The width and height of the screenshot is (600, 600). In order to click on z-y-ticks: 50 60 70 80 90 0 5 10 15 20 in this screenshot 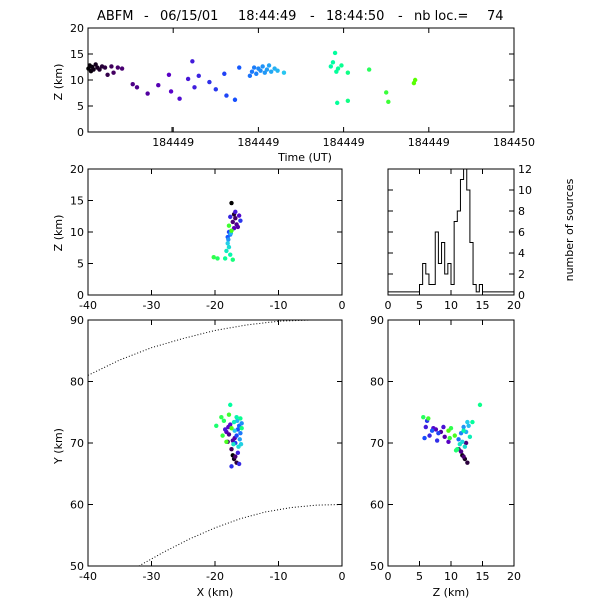, I will do `click(445, 448)`.